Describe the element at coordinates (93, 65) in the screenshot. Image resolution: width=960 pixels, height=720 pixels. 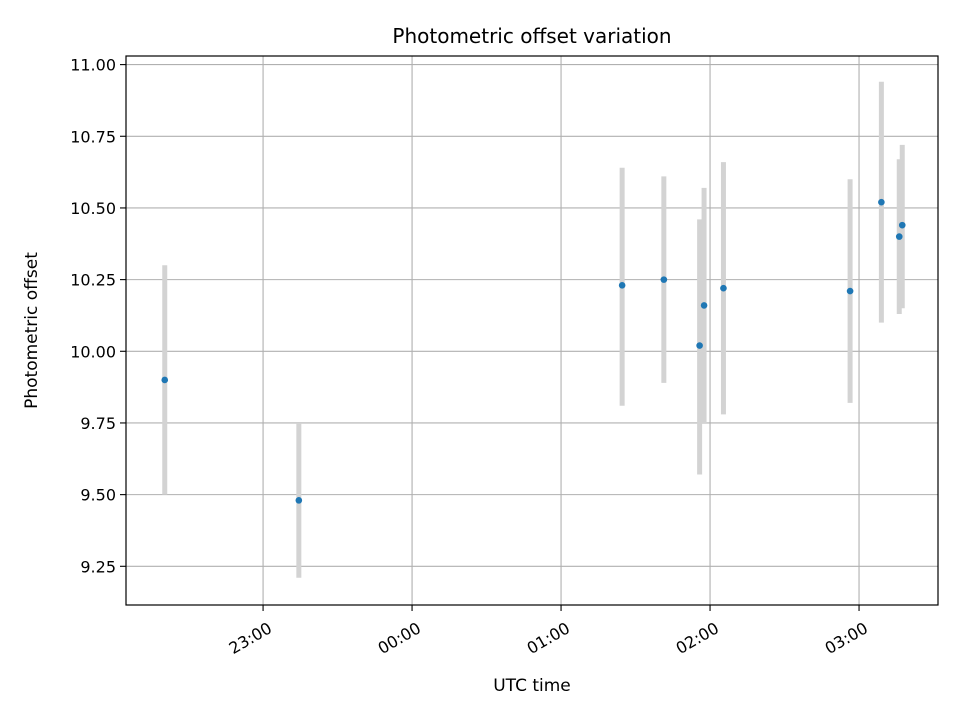
I see `y-tick-label: 11.00` at that location.